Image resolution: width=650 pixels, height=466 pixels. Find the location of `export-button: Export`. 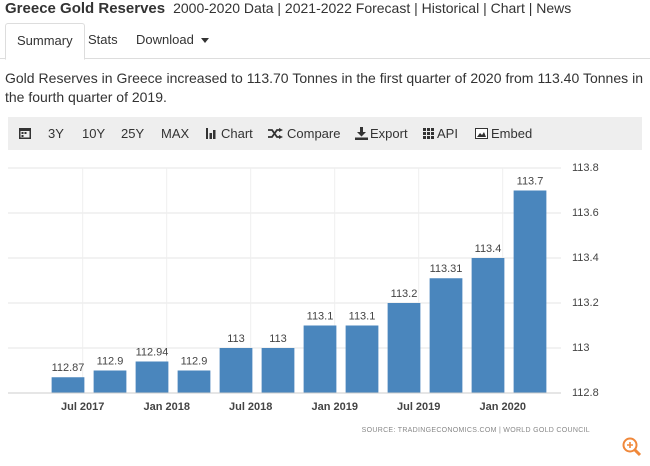

export-button: Export is located at coordinates (389, 133).